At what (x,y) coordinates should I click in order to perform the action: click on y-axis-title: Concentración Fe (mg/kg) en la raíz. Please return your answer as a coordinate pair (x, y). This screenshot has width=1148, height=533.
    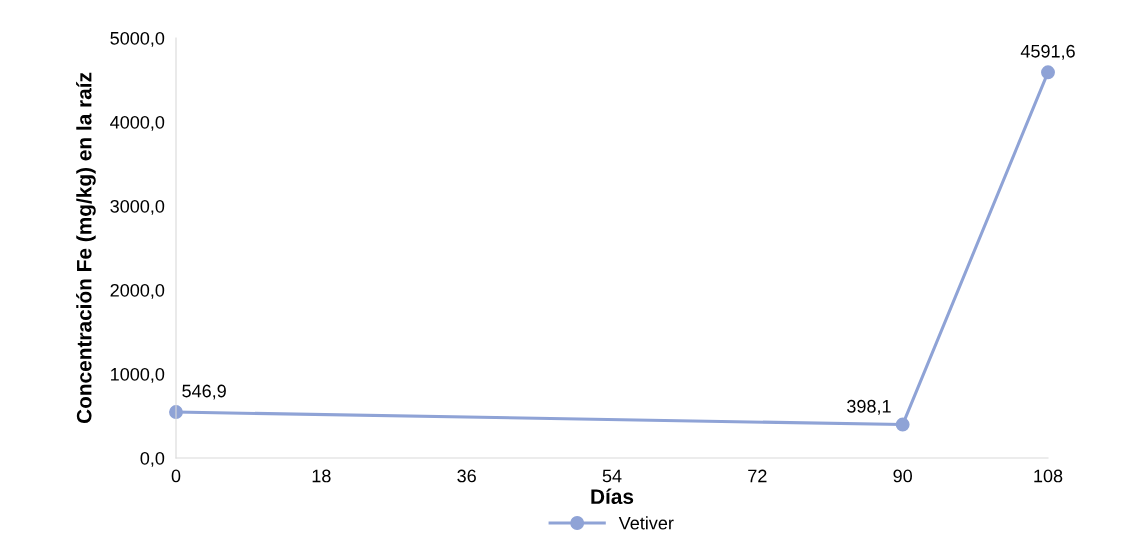
    Looking at the image, I should click on (86, 248).